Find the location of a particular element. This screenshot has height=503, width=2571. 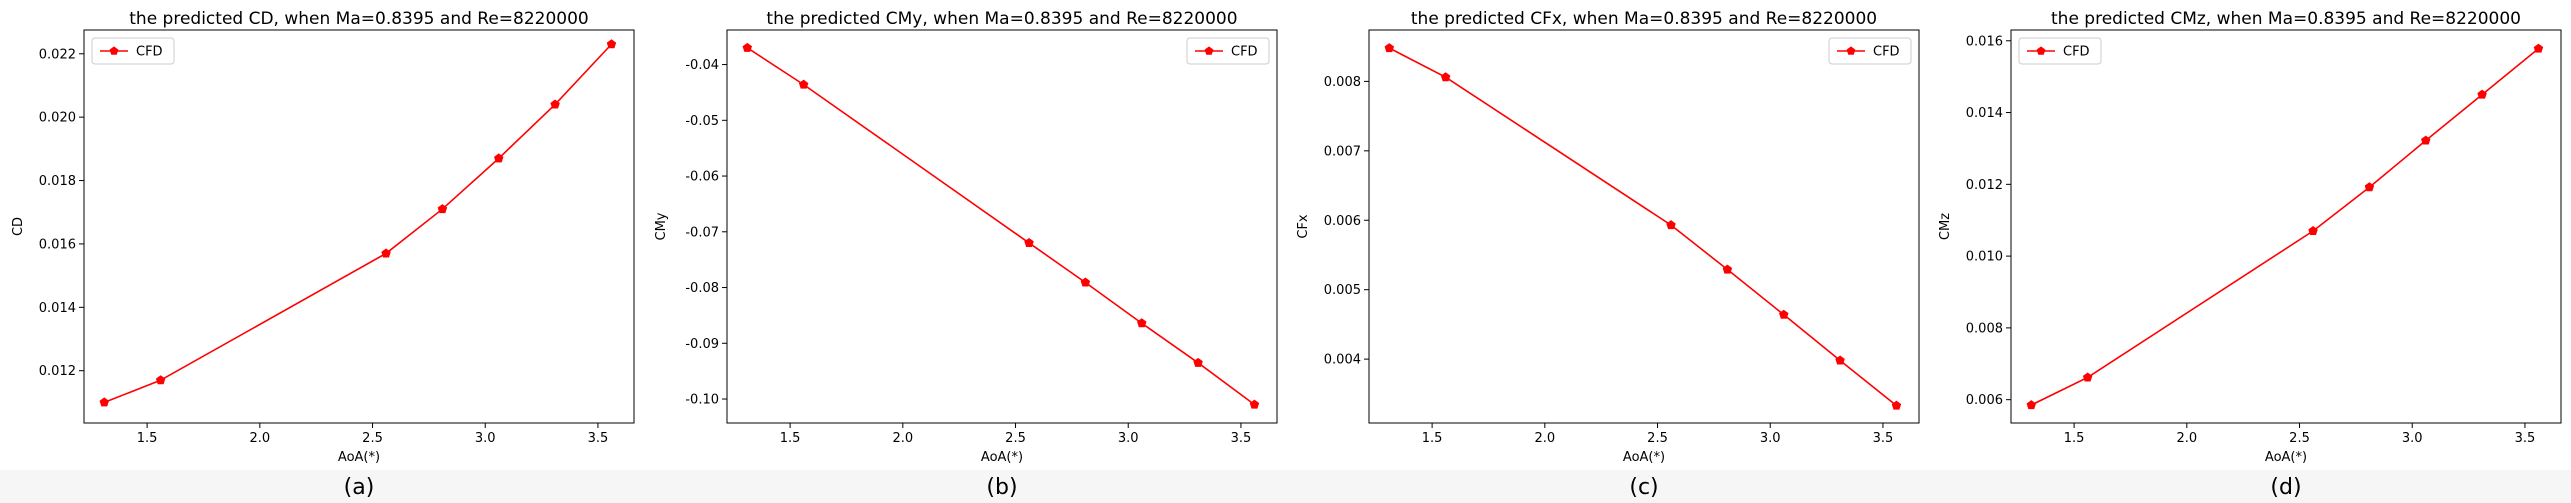

y-axis-label: CD is located at coordinates (18, 226).